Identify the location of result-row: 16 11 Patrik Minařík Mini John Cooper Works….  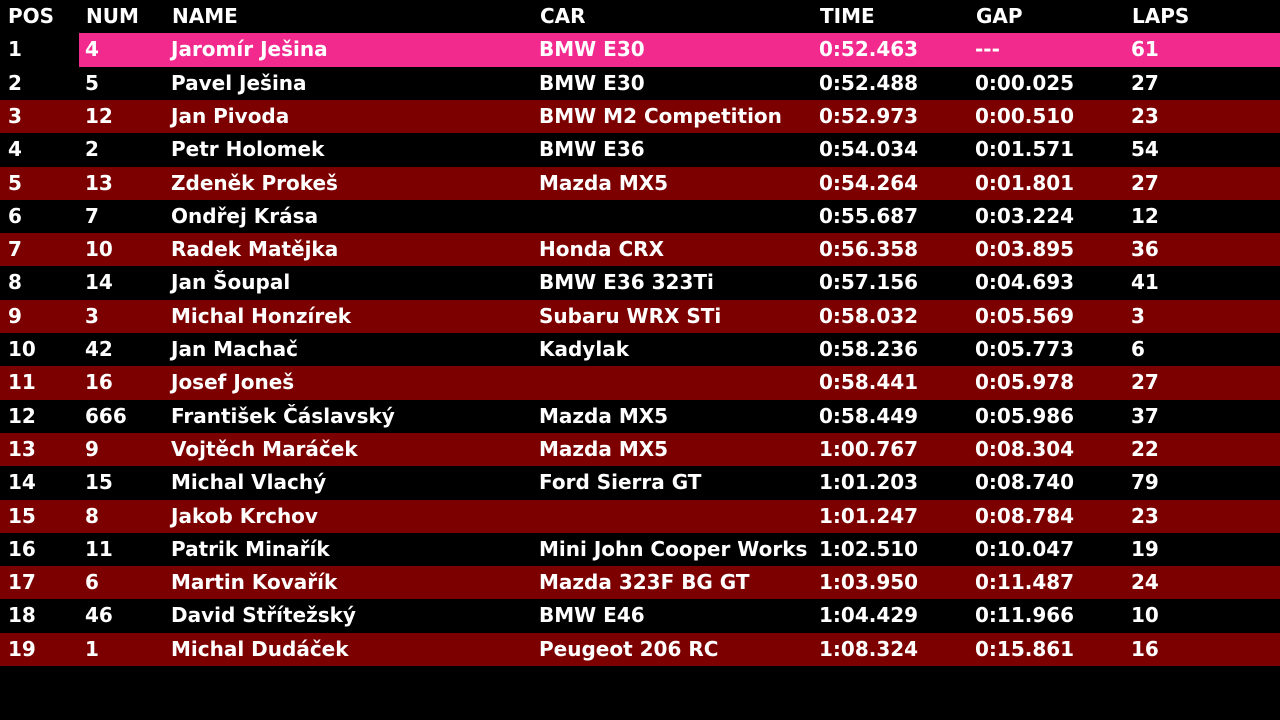
(640, 549).